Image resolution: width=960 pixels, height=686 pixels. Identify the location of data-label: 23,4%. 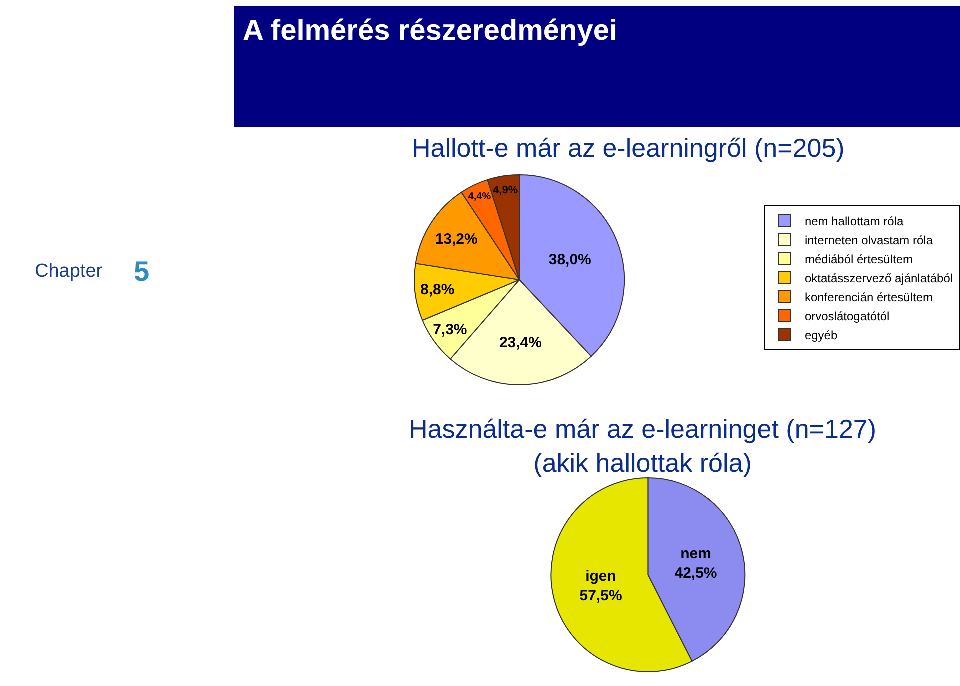
(520, 343).